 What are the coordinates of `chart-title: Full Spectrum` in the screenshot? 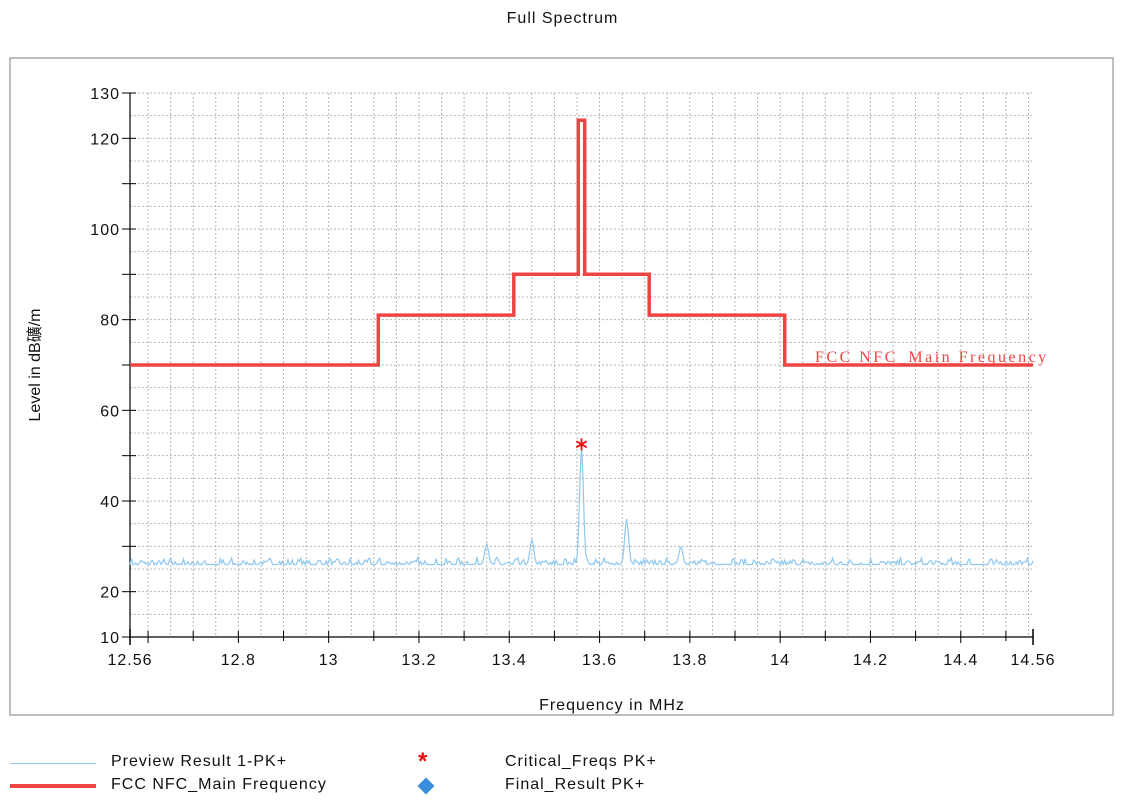 It's located at (562, 18).